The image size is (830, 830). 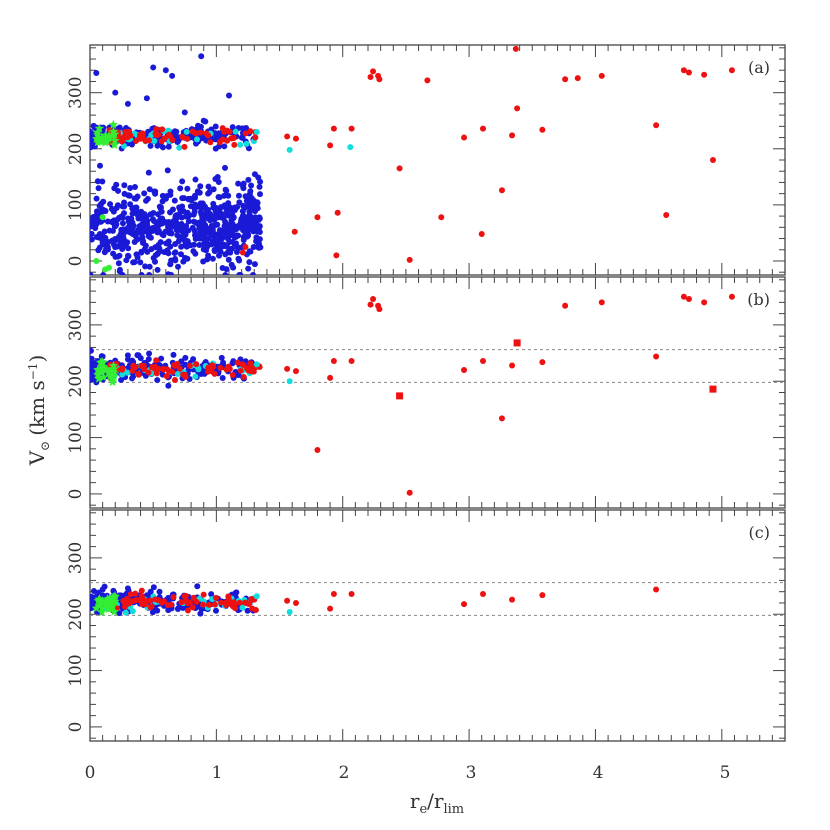 What do you see at coordinates (415, 801) in the screenshot?
I see `x-axis-title-main: r` at bounding box center [415, 801].